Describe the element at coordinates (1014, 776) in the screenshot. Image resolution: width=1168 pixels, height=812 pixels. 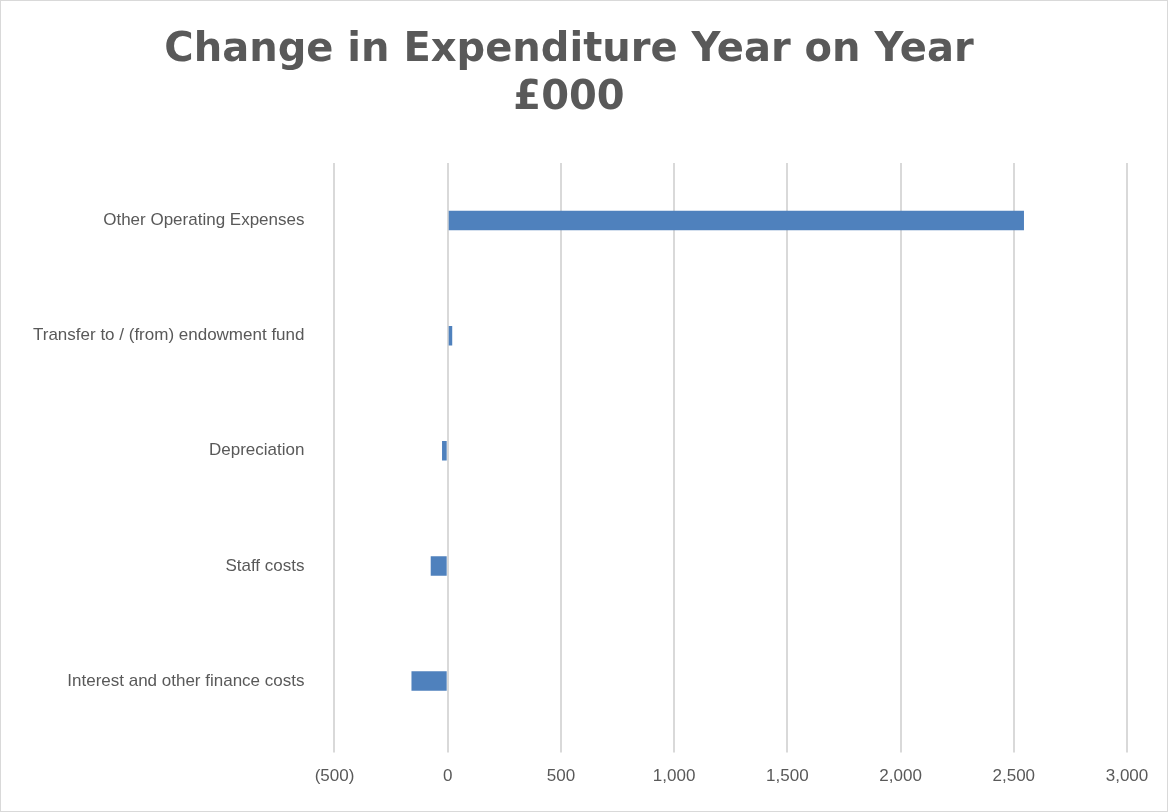
I see `x-tick-label: 2,500` at that location.